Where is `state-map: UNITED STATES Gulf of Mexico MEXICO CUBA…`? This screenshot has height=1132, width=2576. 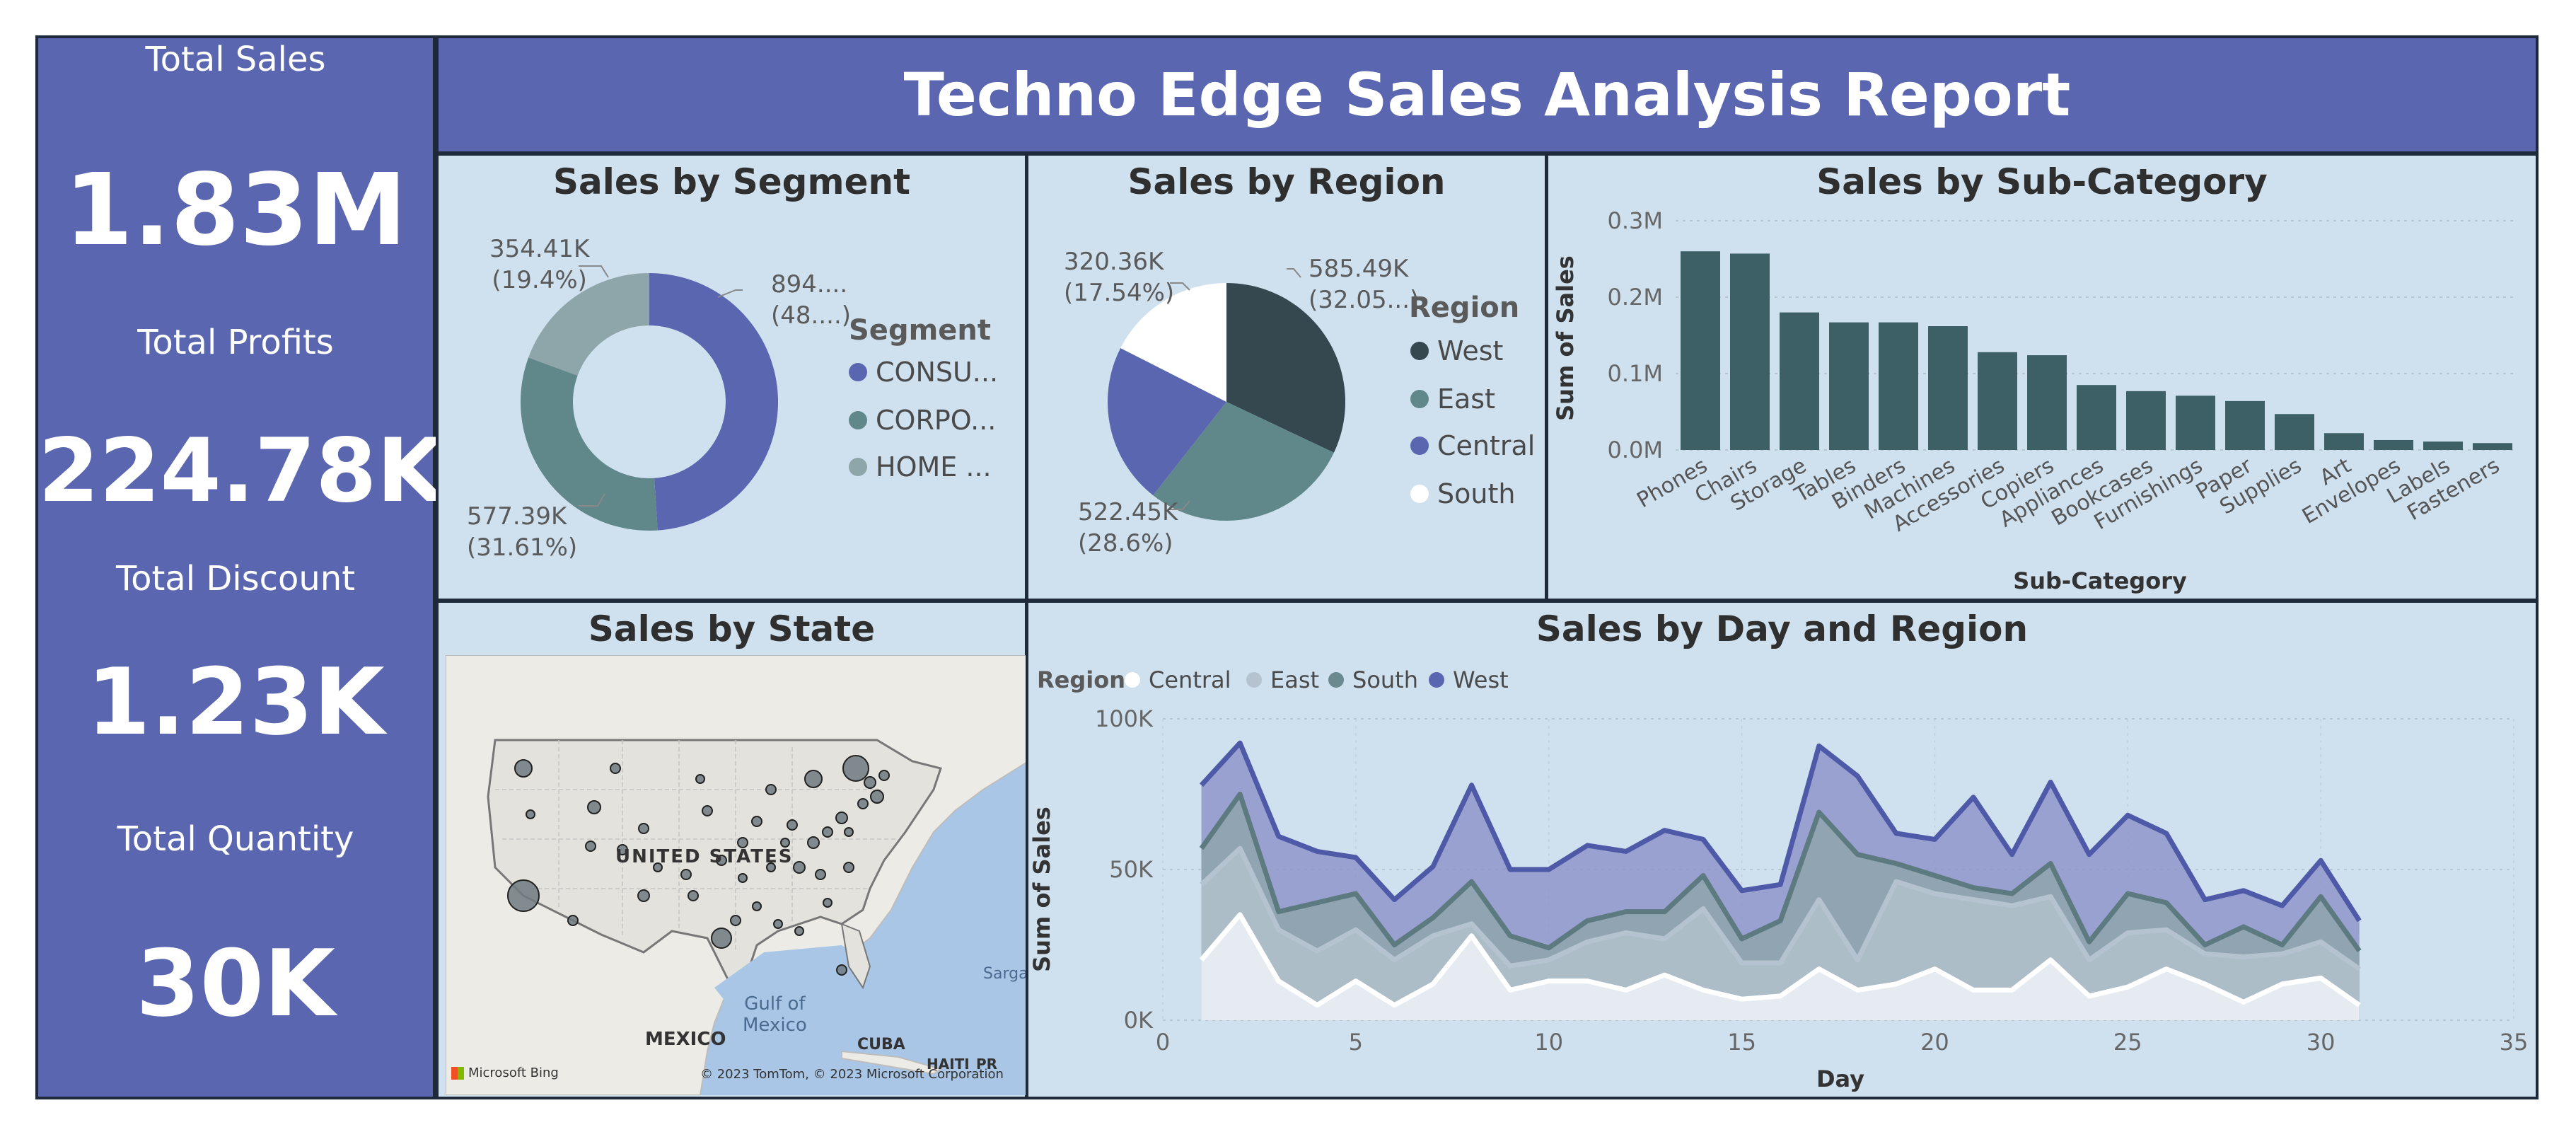 state-map: UNITED STATES Gulf of Mexico MEXICO CUBA… is located at coordinates (737, 875).